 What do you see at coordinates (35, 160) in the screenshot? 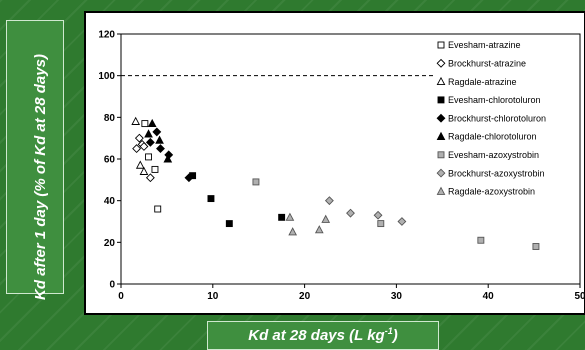
I see `y-axis-label-box: Kd after 1 day (% of Kd at 28 days)` at bounding box center [35, 160].